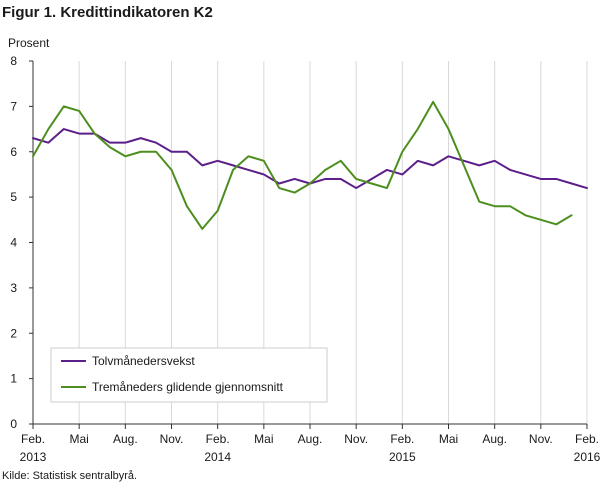 Image resolution: width=609 pixels, height=488 pixels. Describe the element at coordinates (402, 457) in the screenshot. I see `x-tick-year: 2015` at that location.